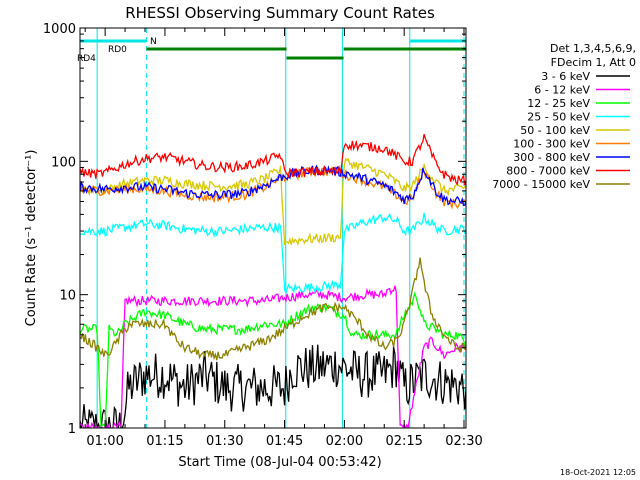  Describe the element at coordinates (86, 59) in the screenshot. I see `status-label-rd4: RD4` at that location.